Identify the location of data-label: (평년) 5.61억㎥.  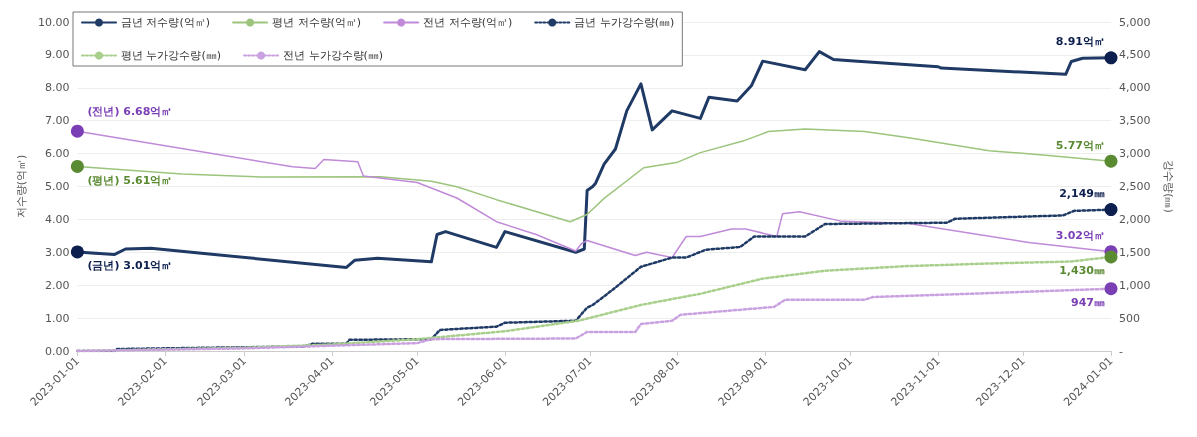
(130, 180).